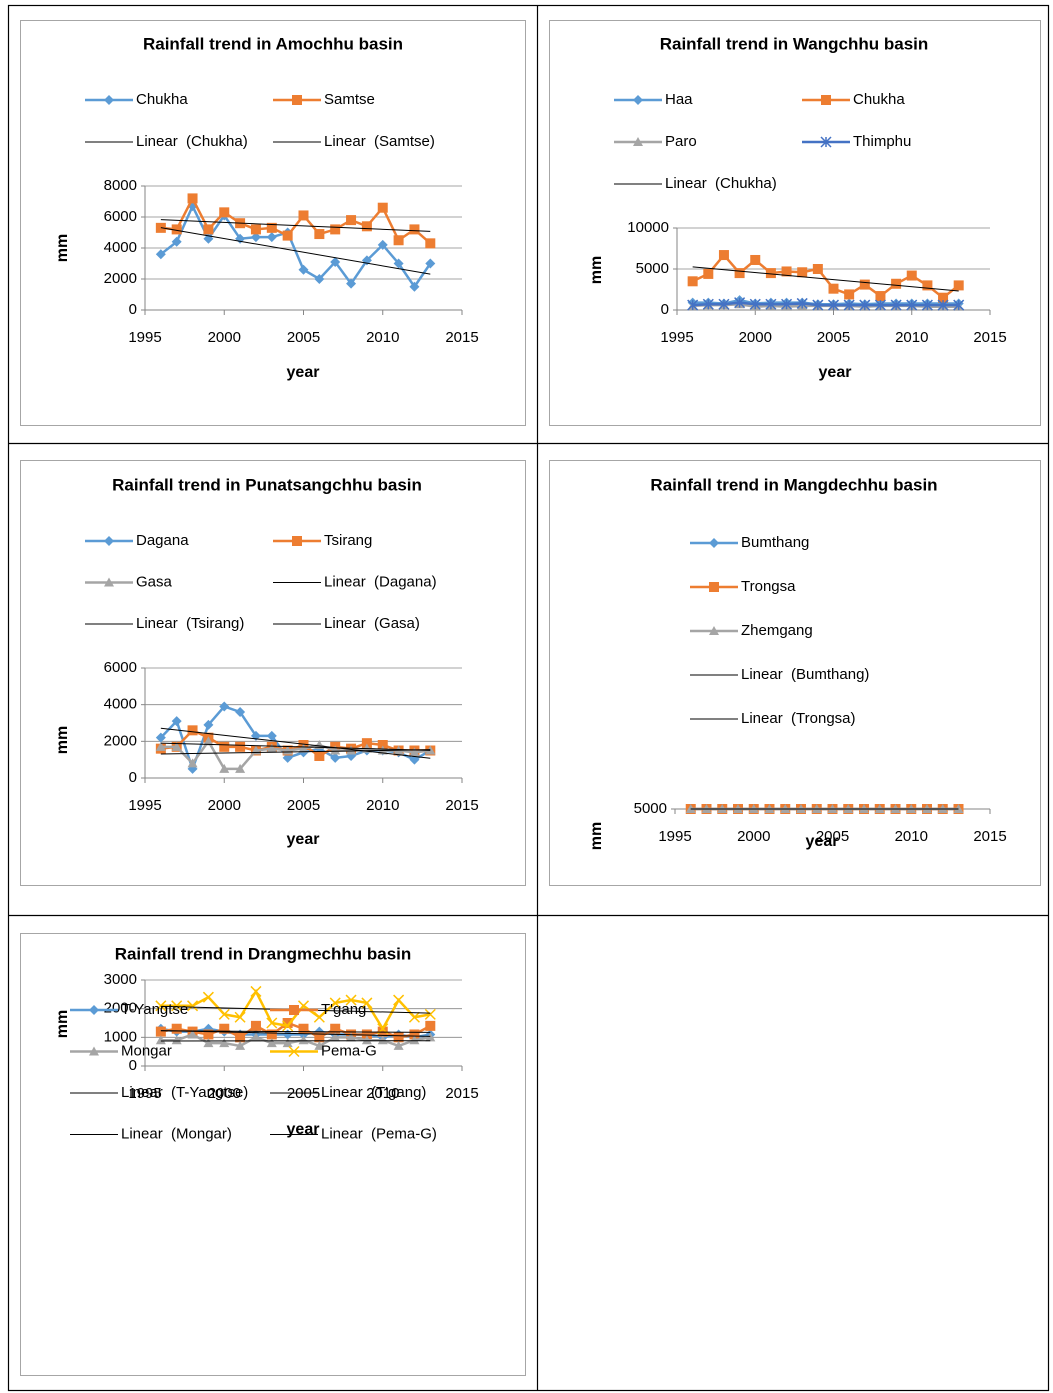 Image resolution: width=1053 pixels, height=1393 pixels. I want to click on y-tick-label: 4000, so click(120, 704).